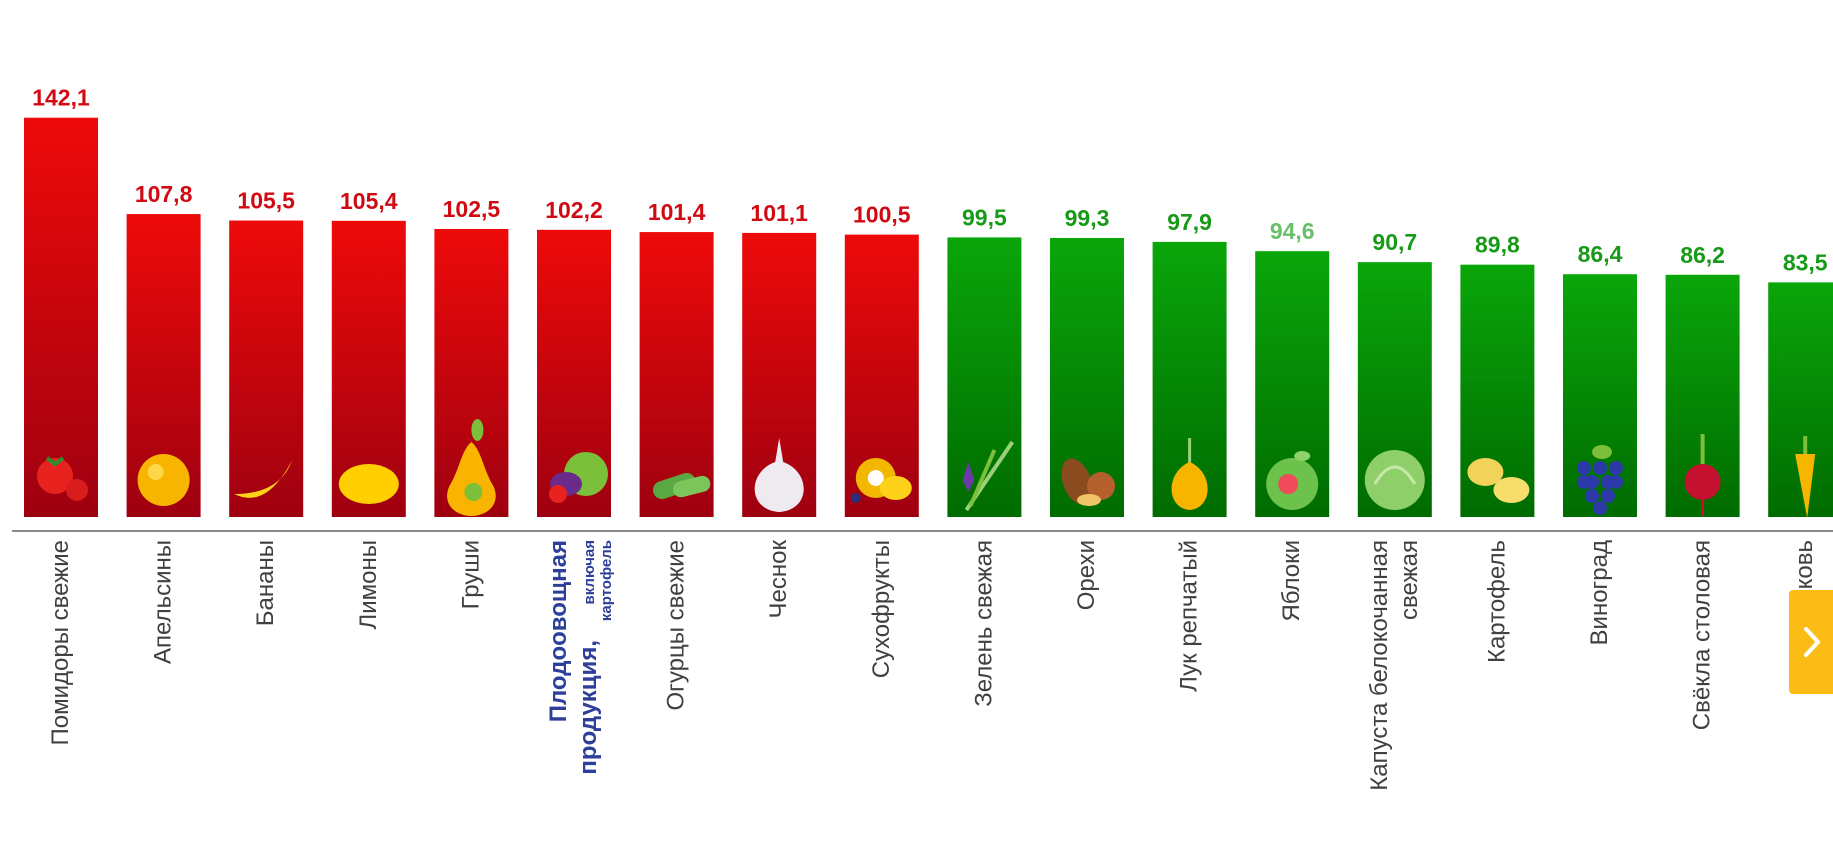  I want to click on category-label-6: Огурцы свежие, so click(676, 625).